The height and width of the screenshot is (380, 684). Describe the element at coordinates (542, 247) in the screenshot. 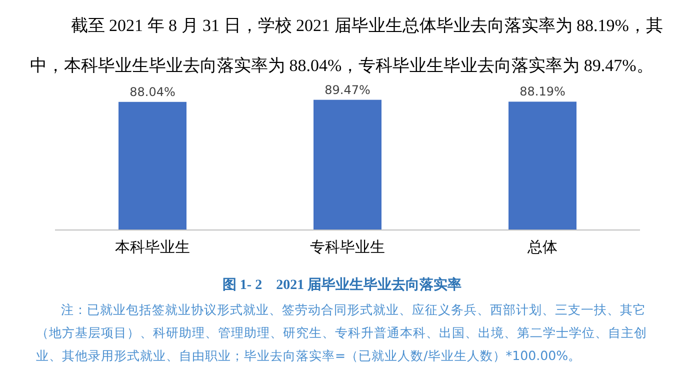

I see `x-tick-label: 总体` at that location.